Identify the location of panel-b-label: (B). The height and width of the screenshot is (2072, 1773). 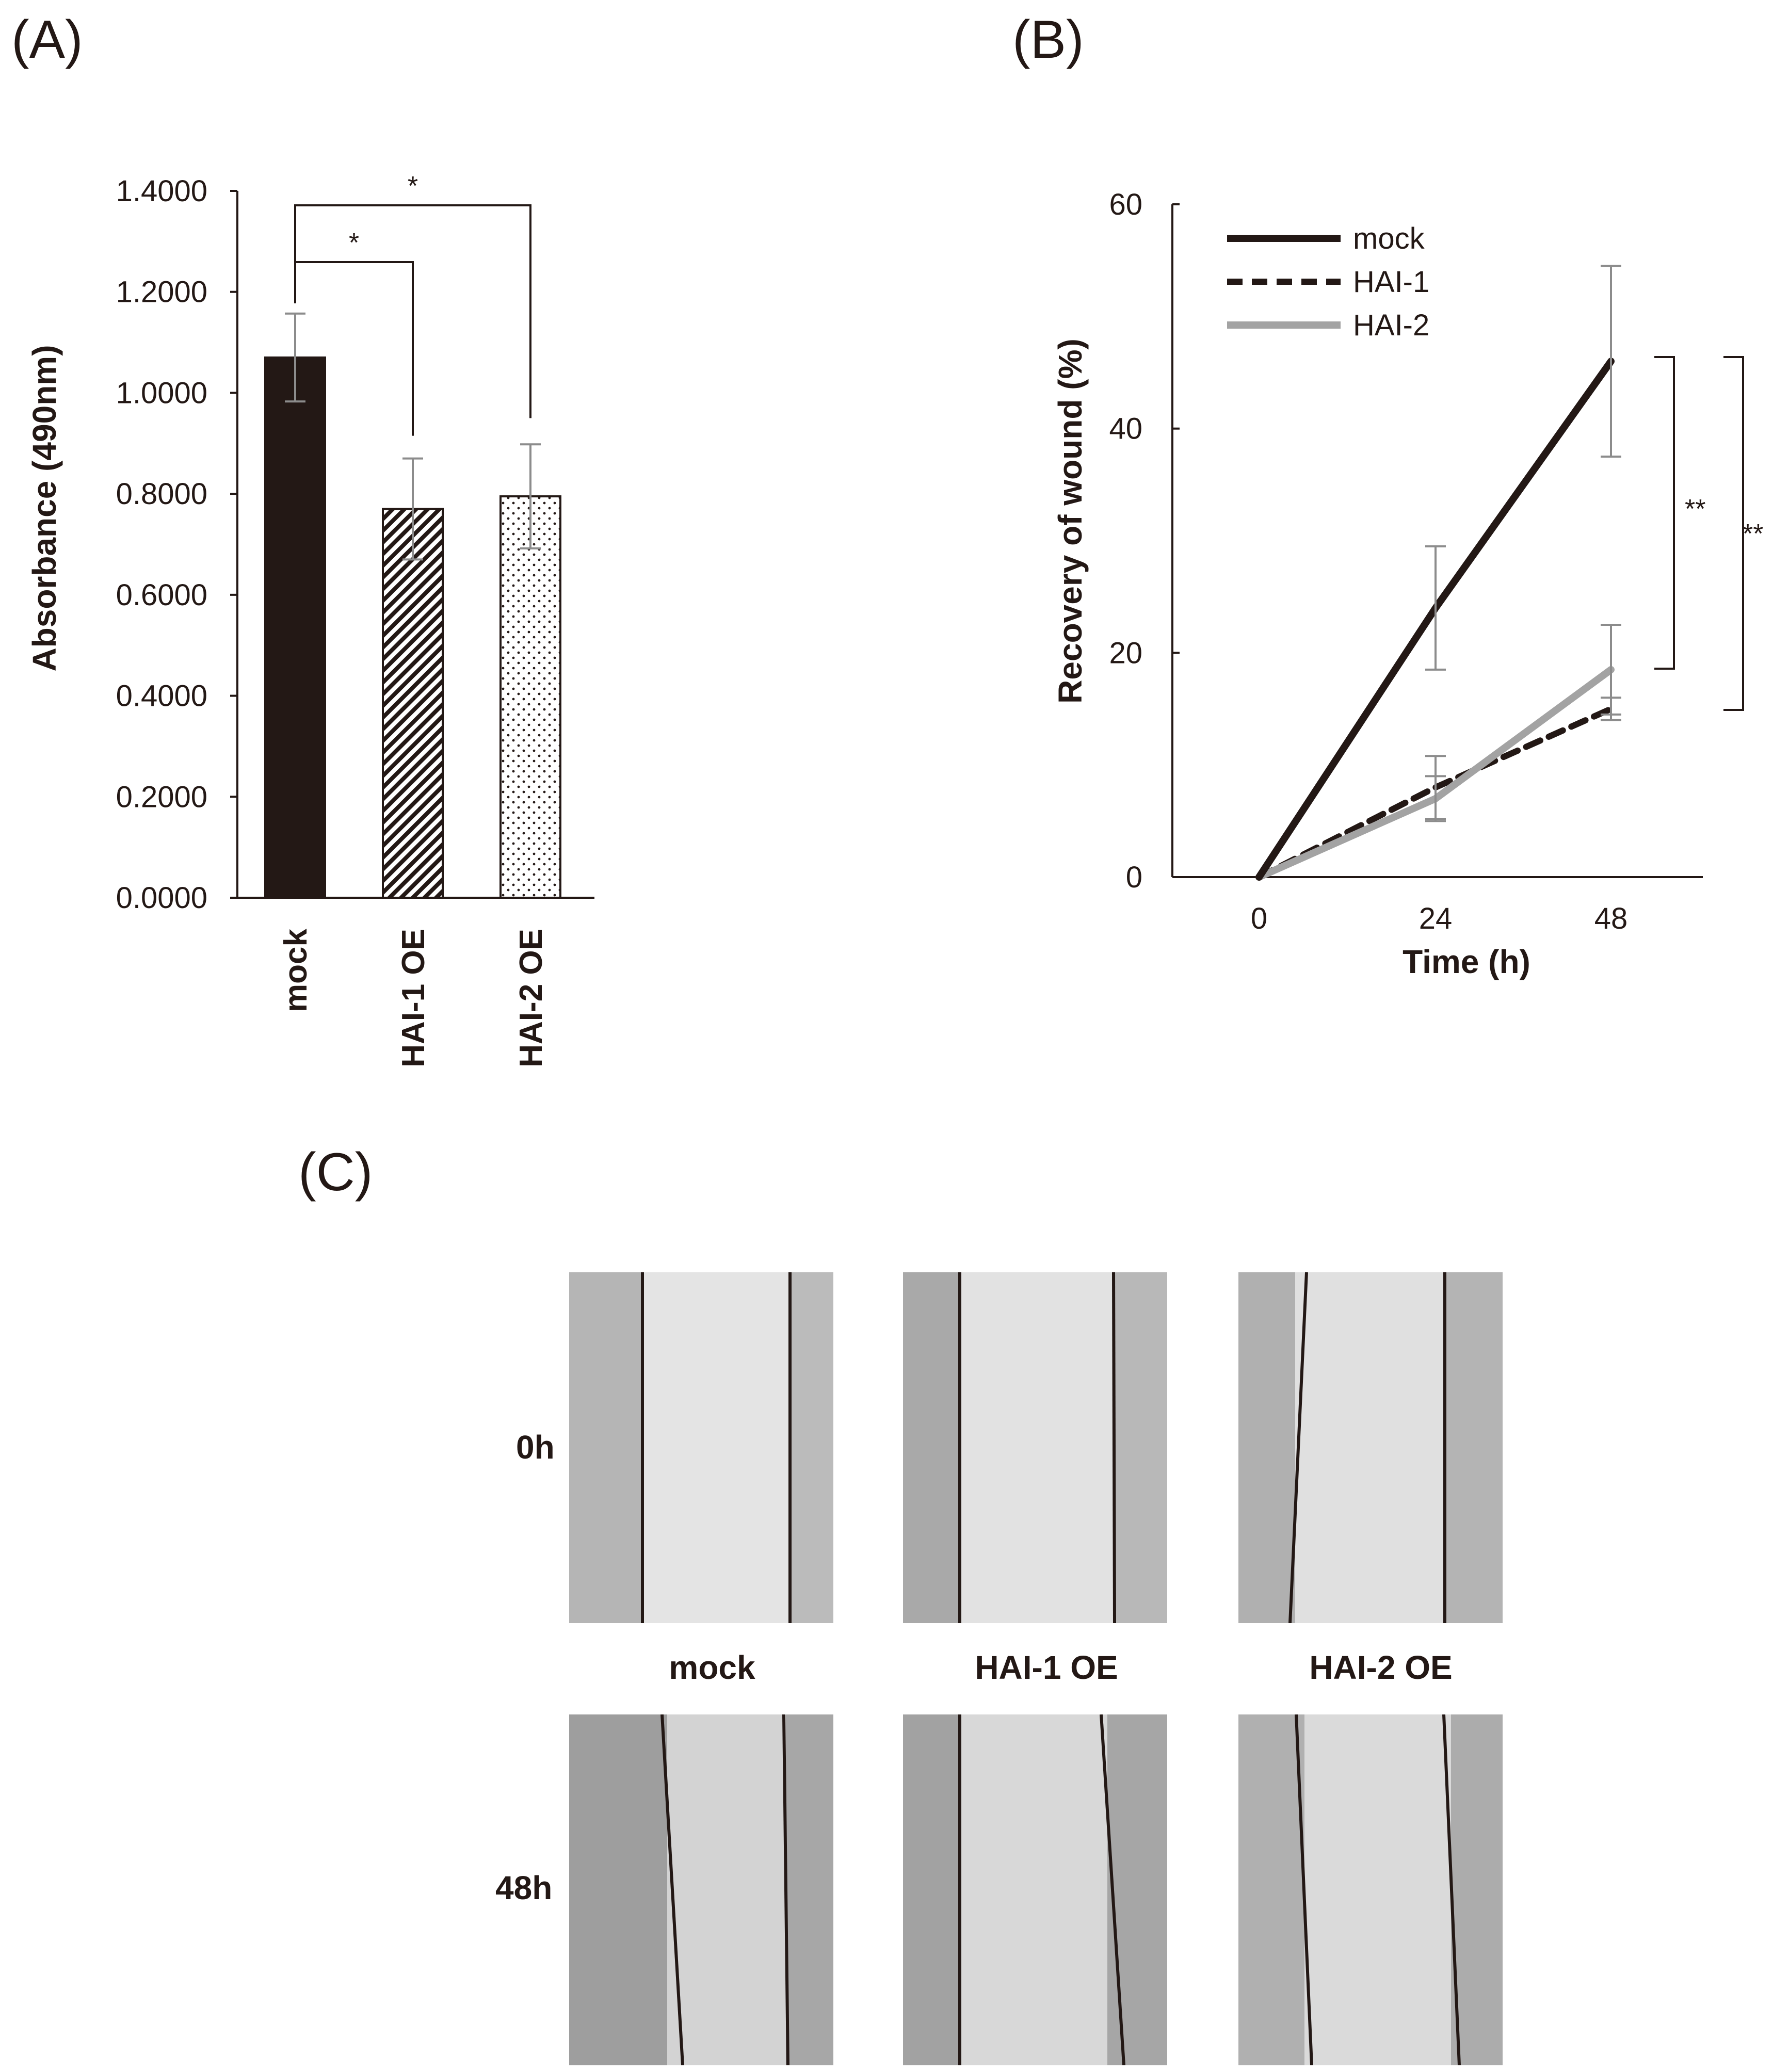
(1048, 40).